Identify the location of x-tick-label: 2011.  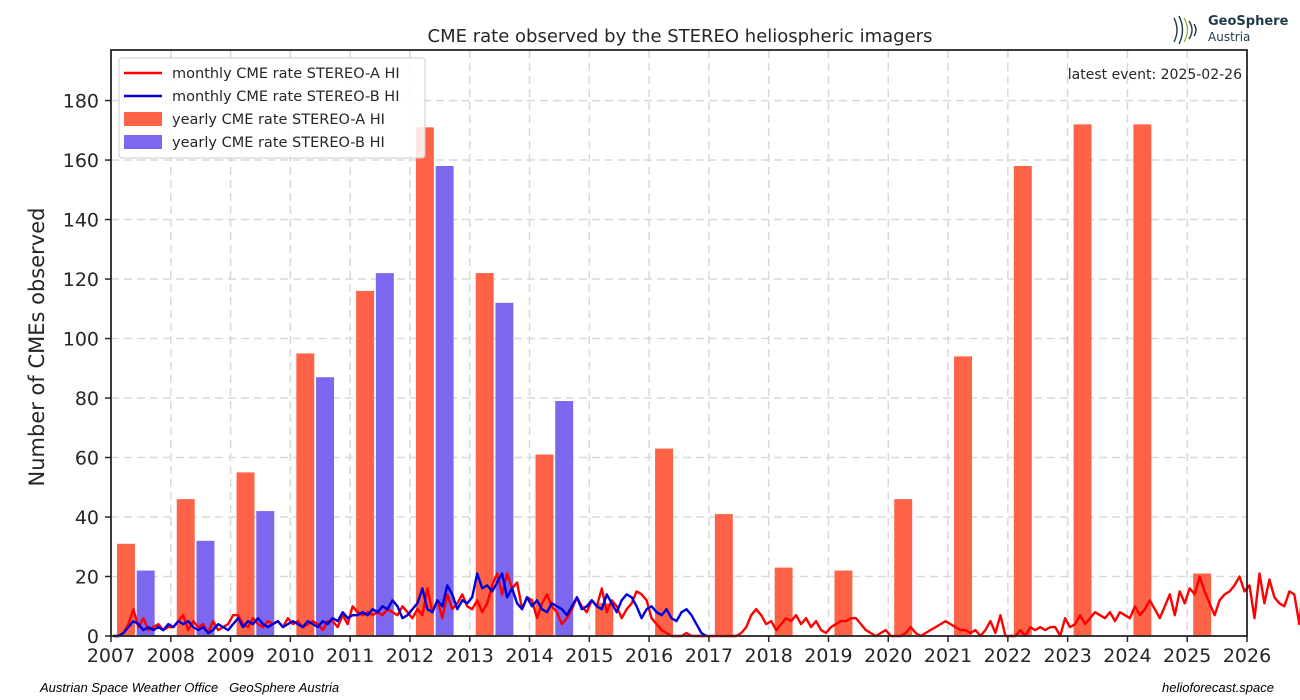
(350, 656).